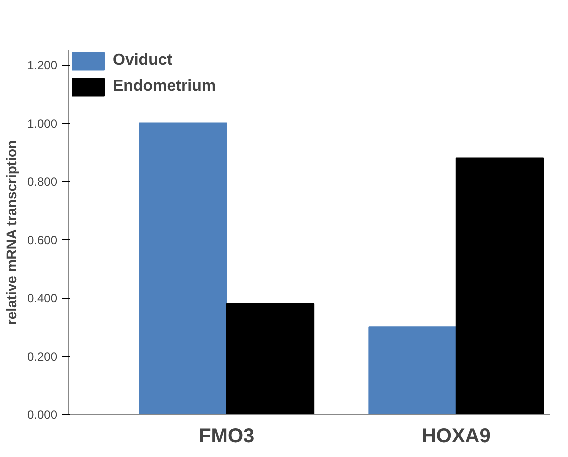 The height and width of the screenshot is (457, 568). What do you see at coordinates (42, 299) in the screenshot?
I see `y-tick-label: 0.400` at bounding box center [42, 299].